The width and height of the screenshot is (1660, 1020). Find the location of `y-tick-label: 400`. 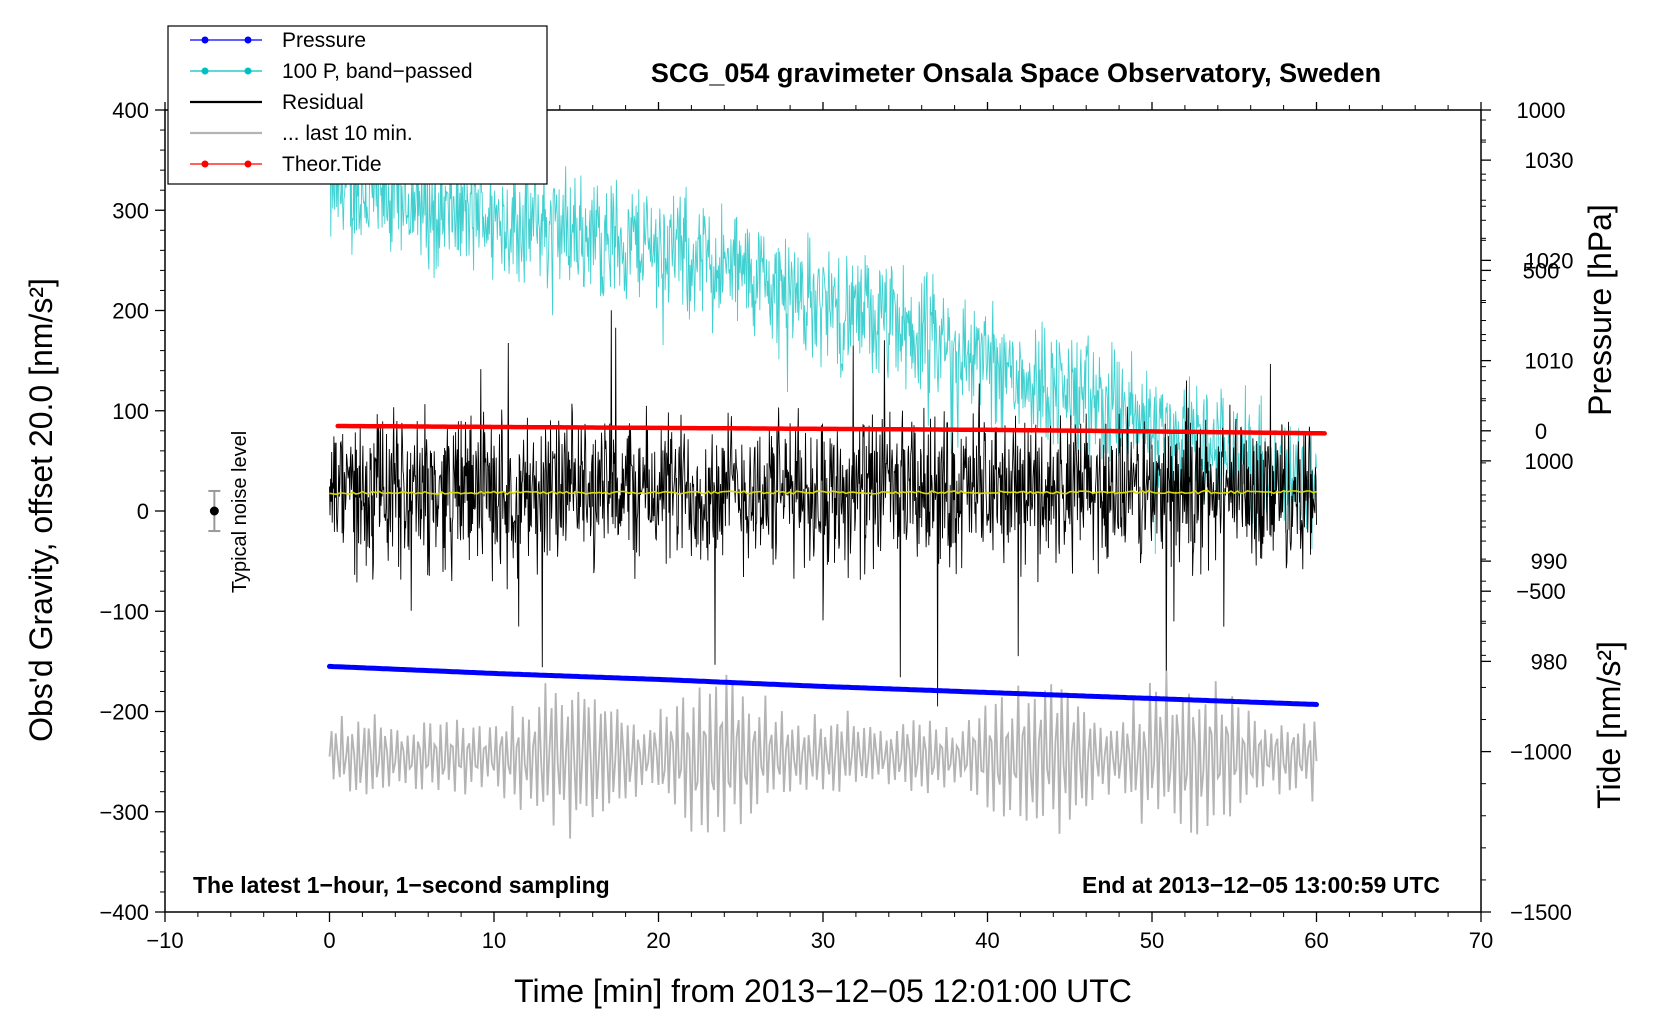

y-tick-label: 400 is located at coordinates (130, 110).